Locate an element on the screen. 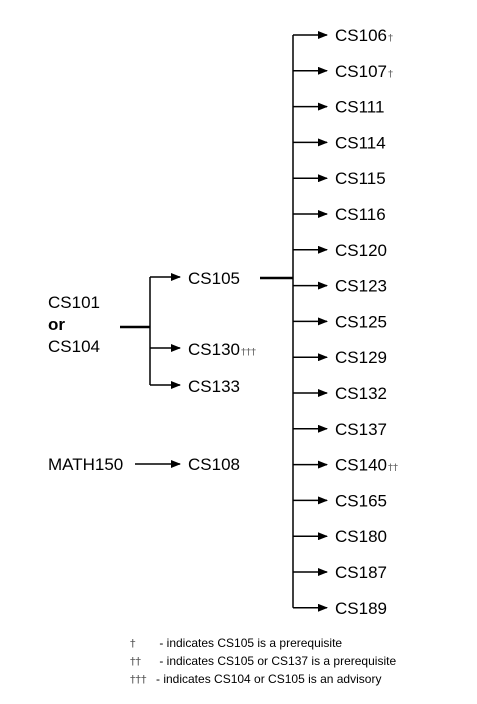  node-label: CS132 is located at coordinates (361, 393).